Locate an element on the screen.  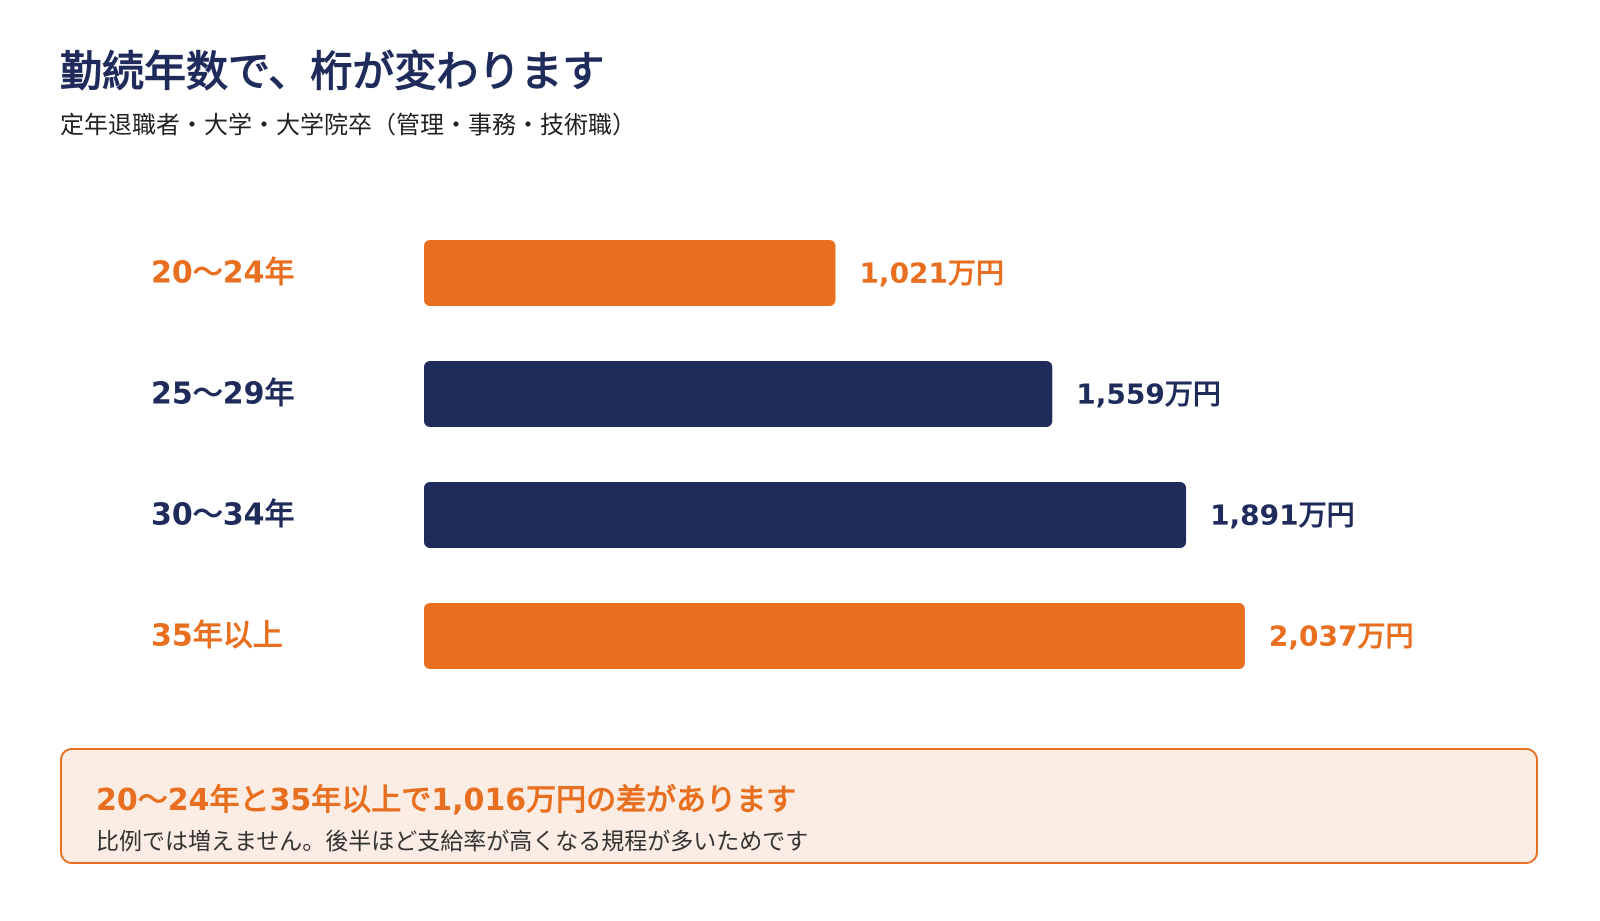
callout-body: 比例では増えません。後半ほど支給率が高くなる規程が多いためです is located at coordinates (452, 842).